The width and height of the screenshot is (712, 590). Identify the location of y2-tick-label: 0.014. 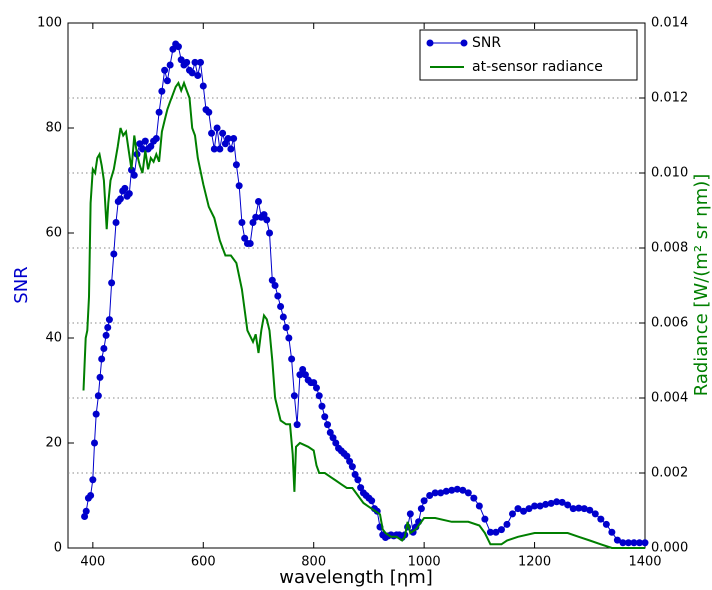
(669, 23).